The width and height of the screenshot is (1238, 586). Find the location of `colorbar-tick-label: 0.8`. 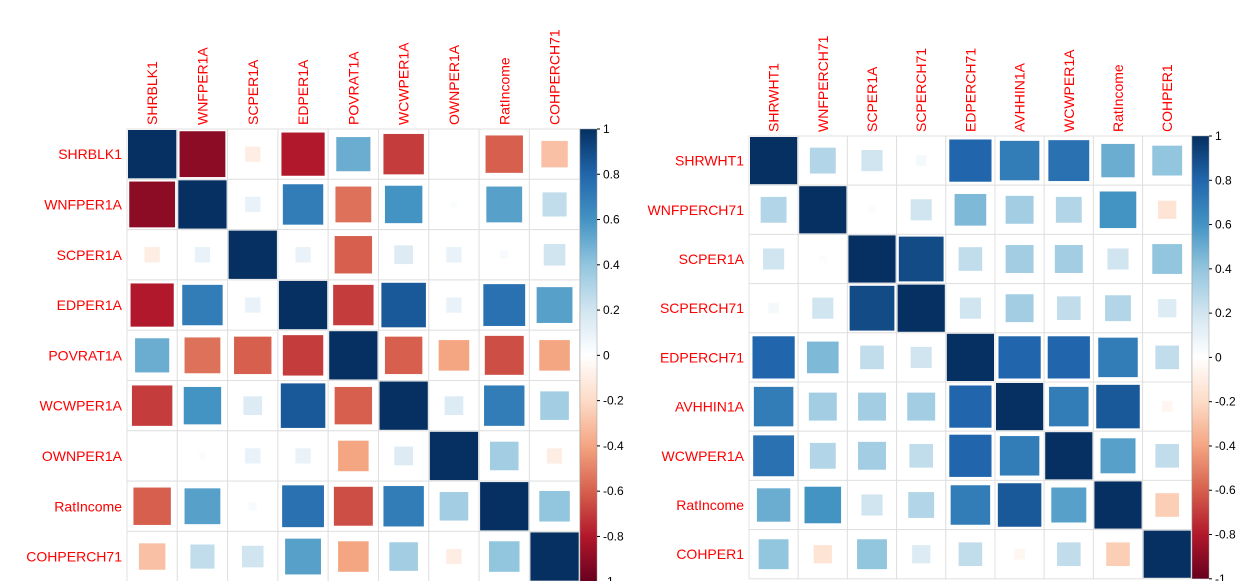

colorbar-tick-label: 0.8 is located at coordinates (611, 174).